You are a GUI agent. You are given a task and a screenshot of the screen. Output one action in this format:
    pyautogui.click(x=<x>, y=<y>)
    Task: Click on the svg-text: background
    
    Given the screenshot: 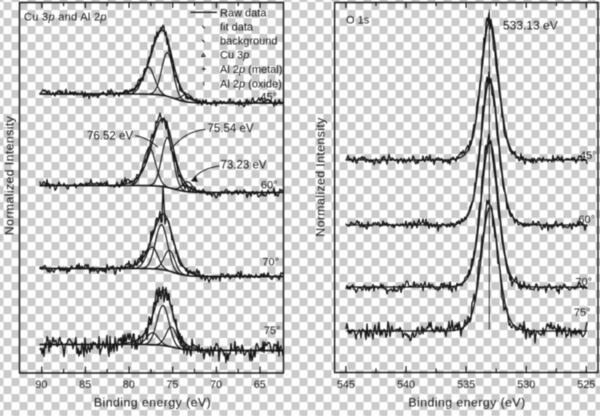 What is the action you would take?
    pyautogui.click(x=249, y=42)
    